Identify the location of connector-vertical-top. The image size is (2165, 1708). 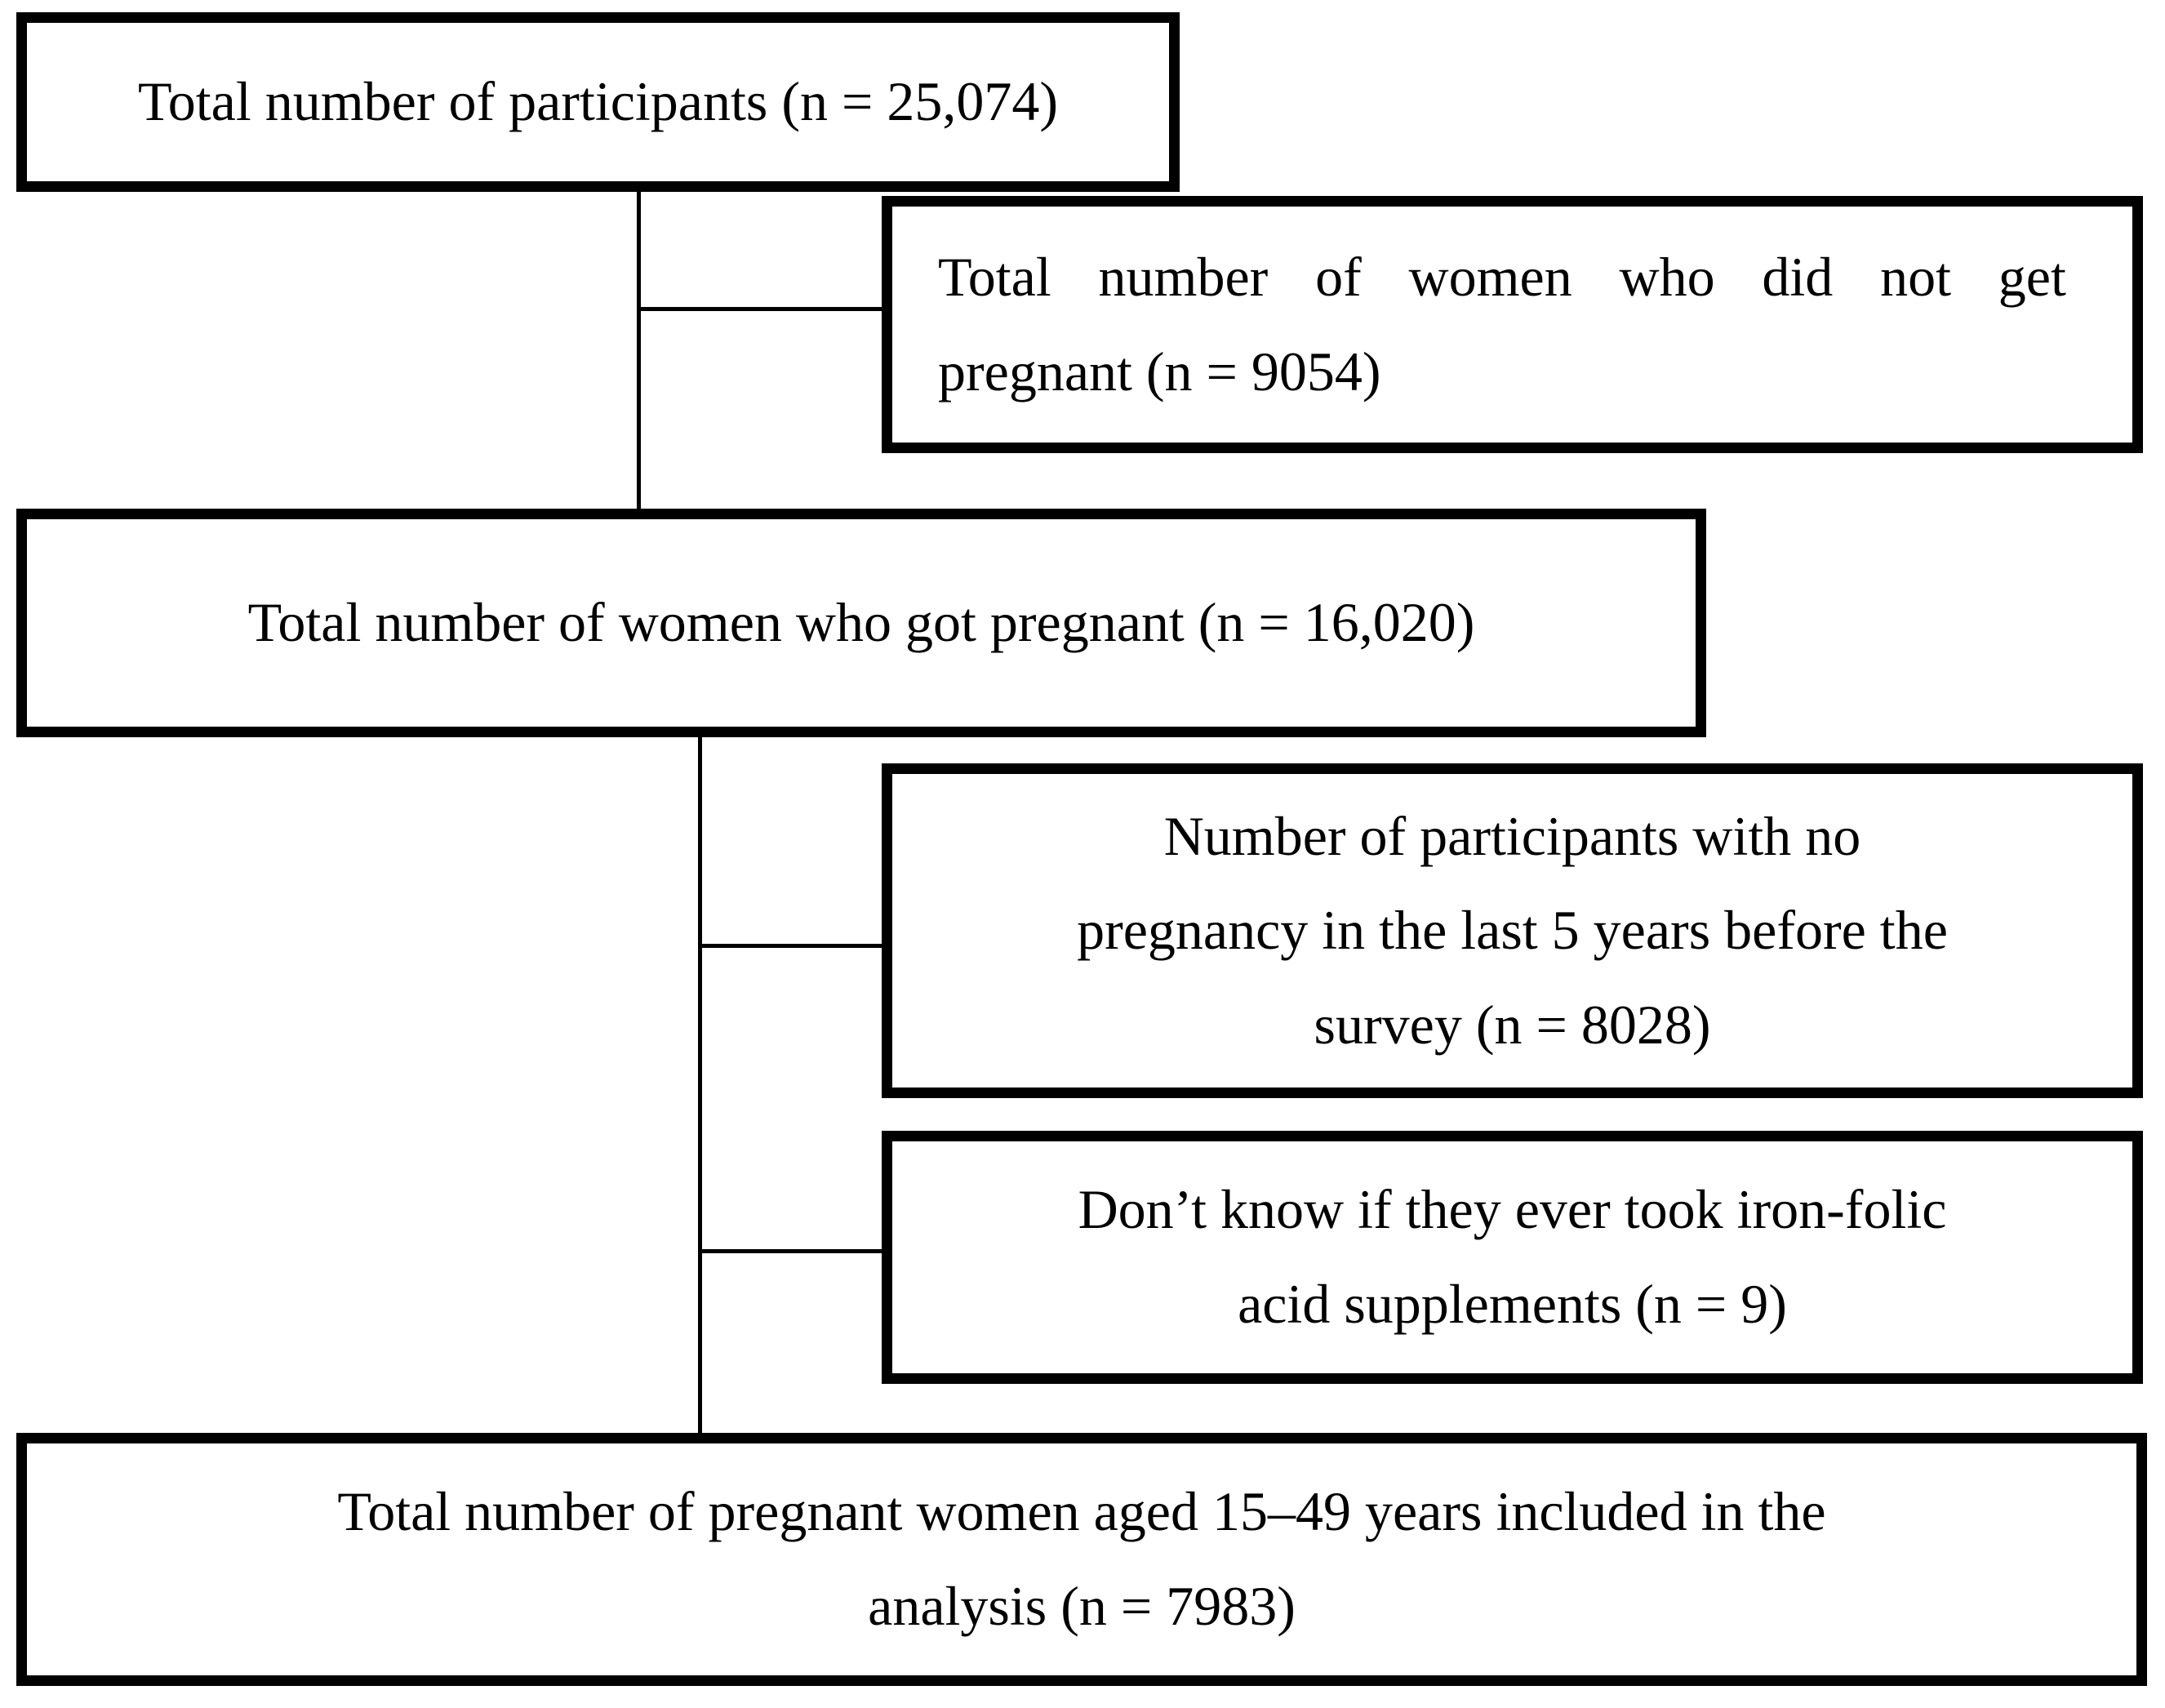
(639, 349).